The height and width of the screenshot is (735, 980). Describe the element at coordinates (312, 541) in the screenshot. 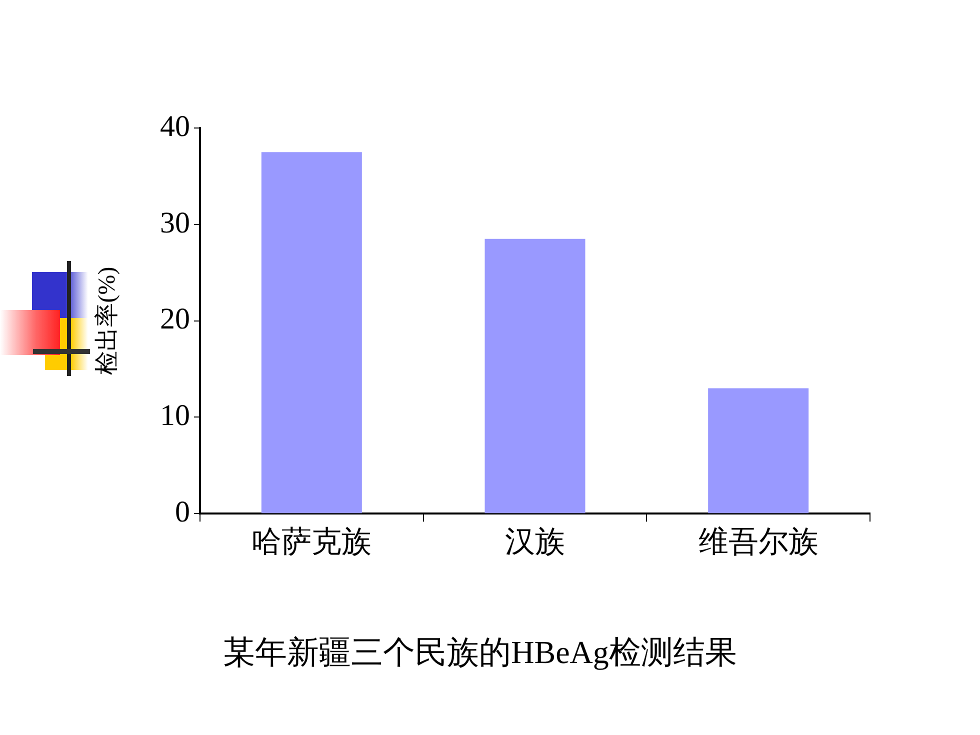

I see `x-tick-label: 哈萨克族` at that location.